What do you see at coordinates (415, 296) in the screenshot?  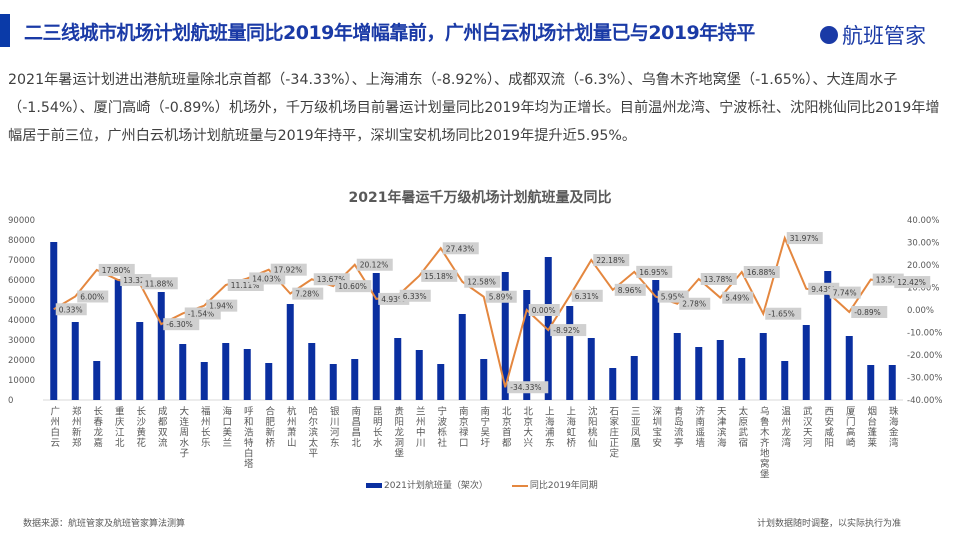 I see `data-label: 6.33%` at bounding box center [415, 296].